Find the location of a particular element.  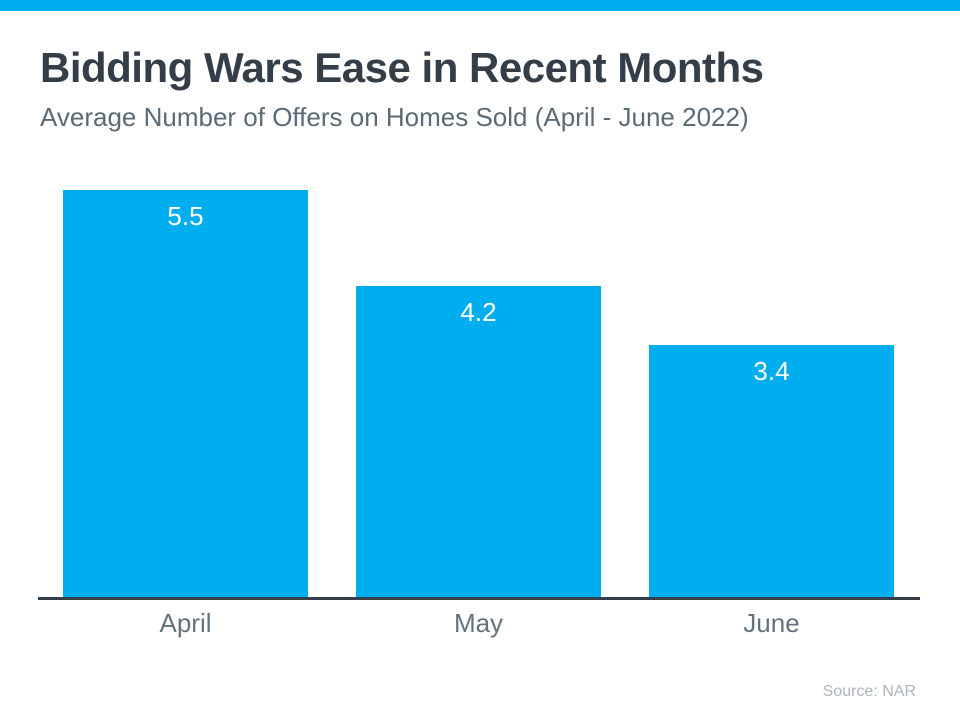

bar-may: 4.2 is located at coordinates (478, 441).